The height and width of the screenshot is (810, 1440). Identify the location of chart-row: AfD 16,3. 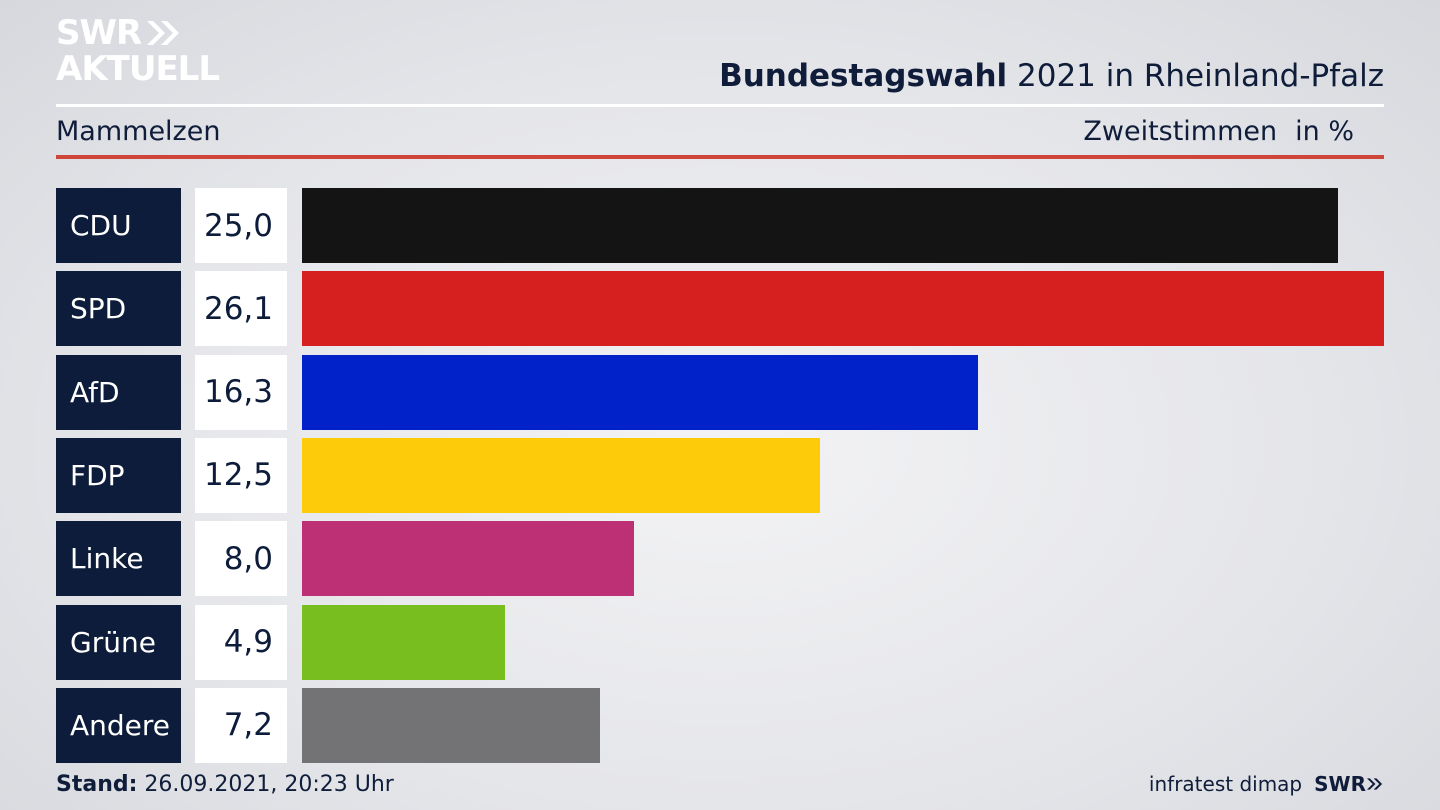
(720, 392).